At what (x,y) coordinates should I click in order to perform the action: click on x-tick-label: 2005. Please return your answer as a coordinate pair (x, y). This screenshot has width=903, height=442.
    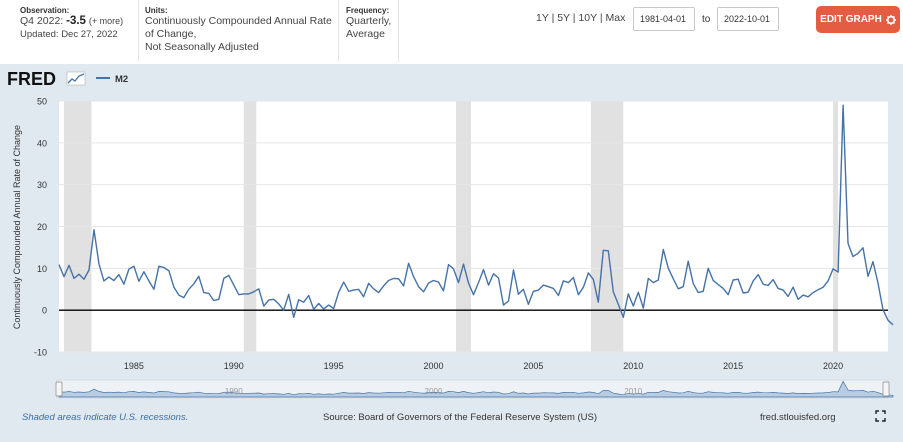
    Looking at the image, I should click on (533, 366).